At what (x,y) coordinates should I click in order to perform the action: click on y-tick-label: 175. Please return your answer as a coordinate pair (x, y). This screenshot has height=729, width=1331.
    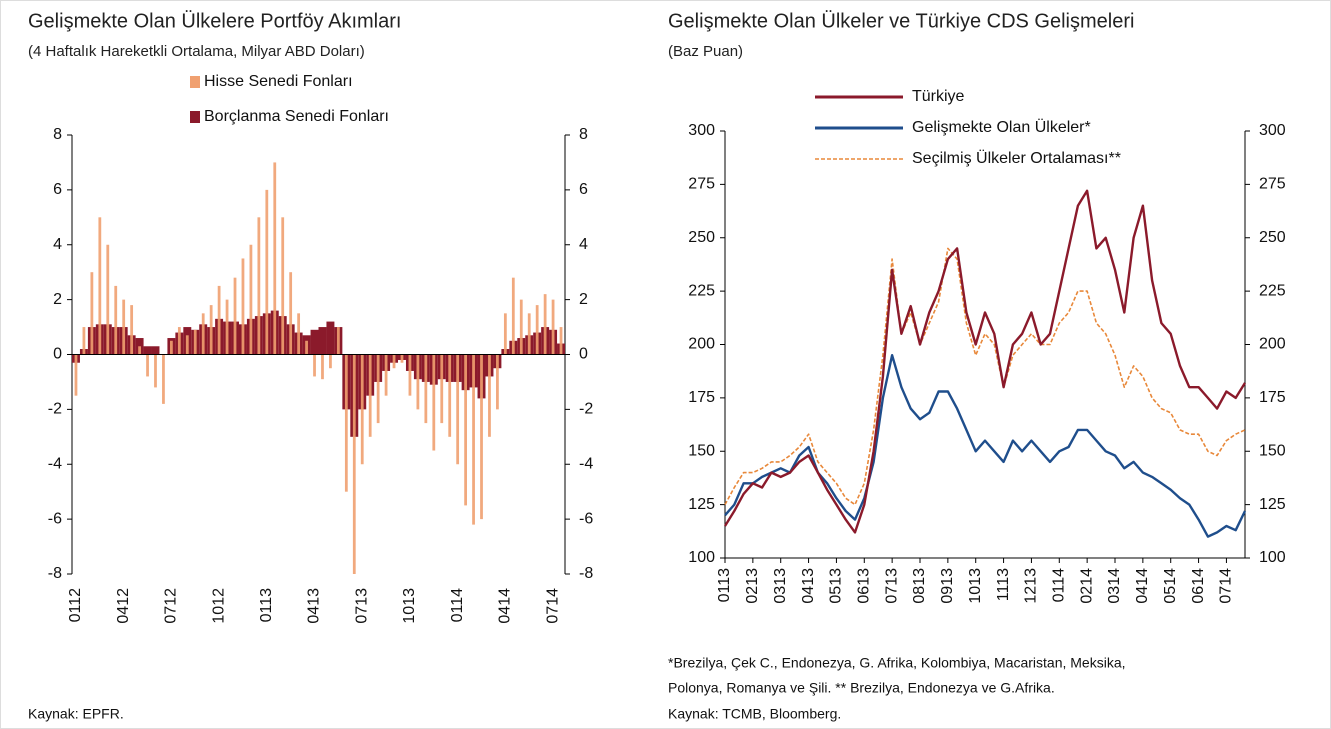
    Looking at the image, I should click on (701, 397).